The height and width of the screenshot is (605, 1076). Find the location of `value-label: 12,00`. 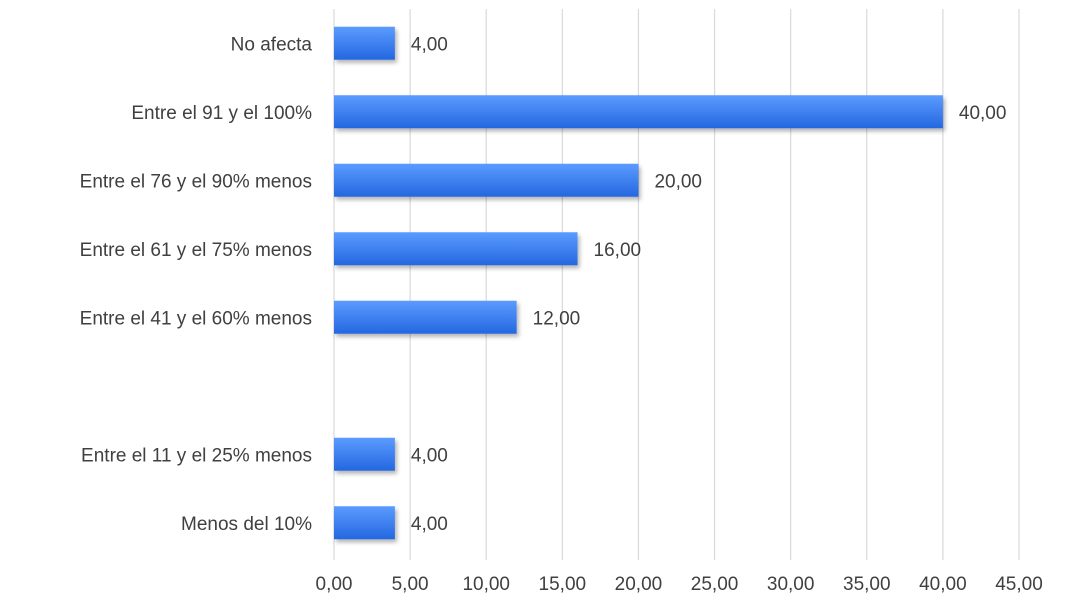

value-label: 12,00 is located at coordinates (557, 318).